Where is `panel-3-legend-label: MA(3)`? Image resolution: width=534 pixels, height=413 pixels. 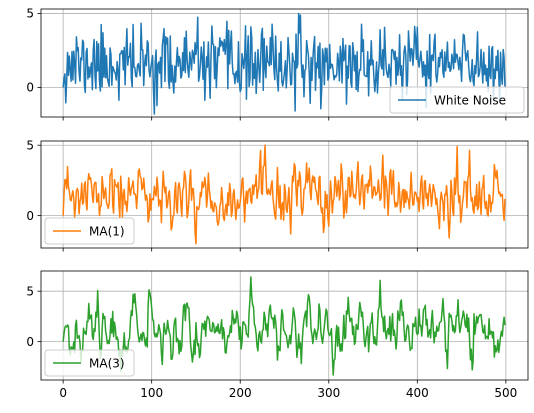
panel-3-legend-label: MA(3) is located at coordinates (107, 363).